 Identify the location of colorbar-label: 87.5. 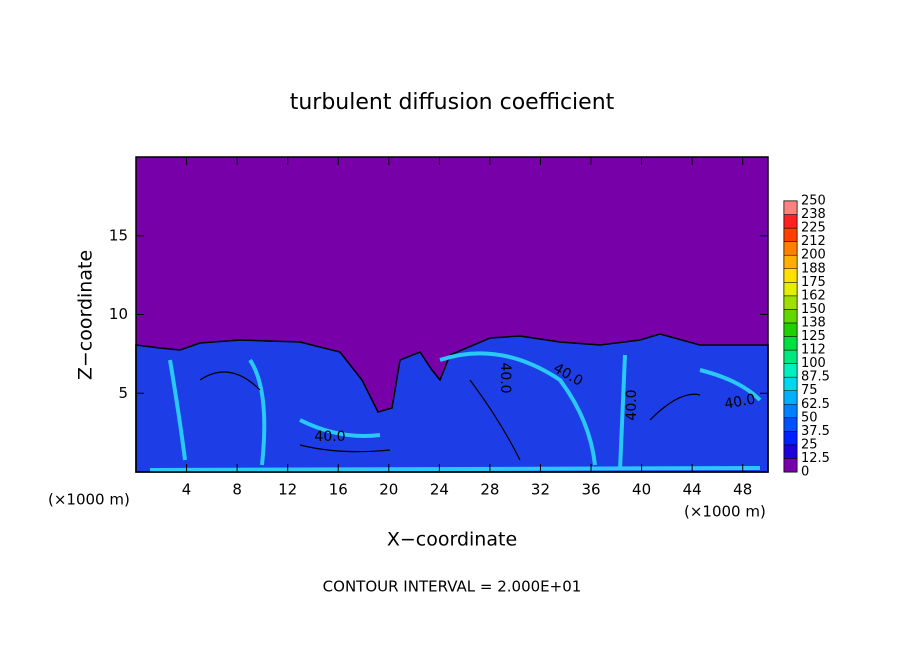
(815, 377).